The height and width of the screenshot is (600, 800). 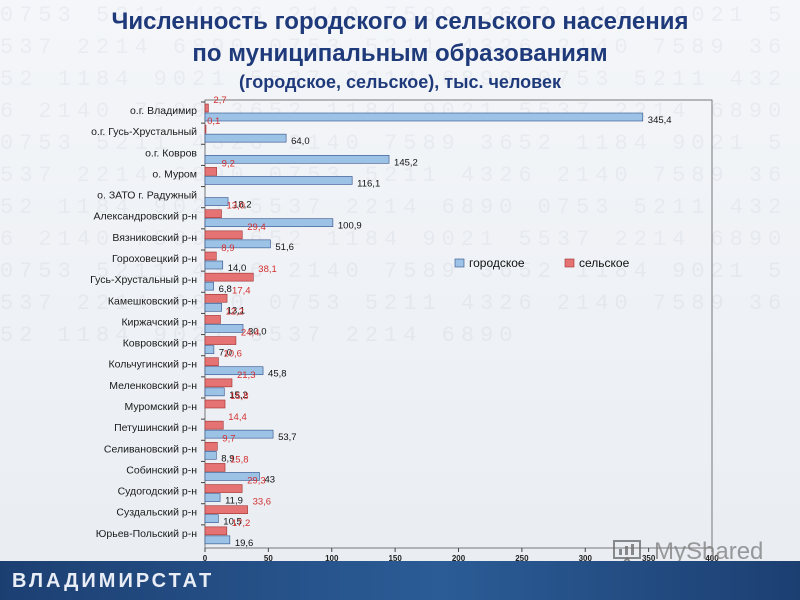 What do you see at coordinates (146, 217) in the screenshot?
I see `category-label: Александровский р-н` at bounding box center [146, 217].